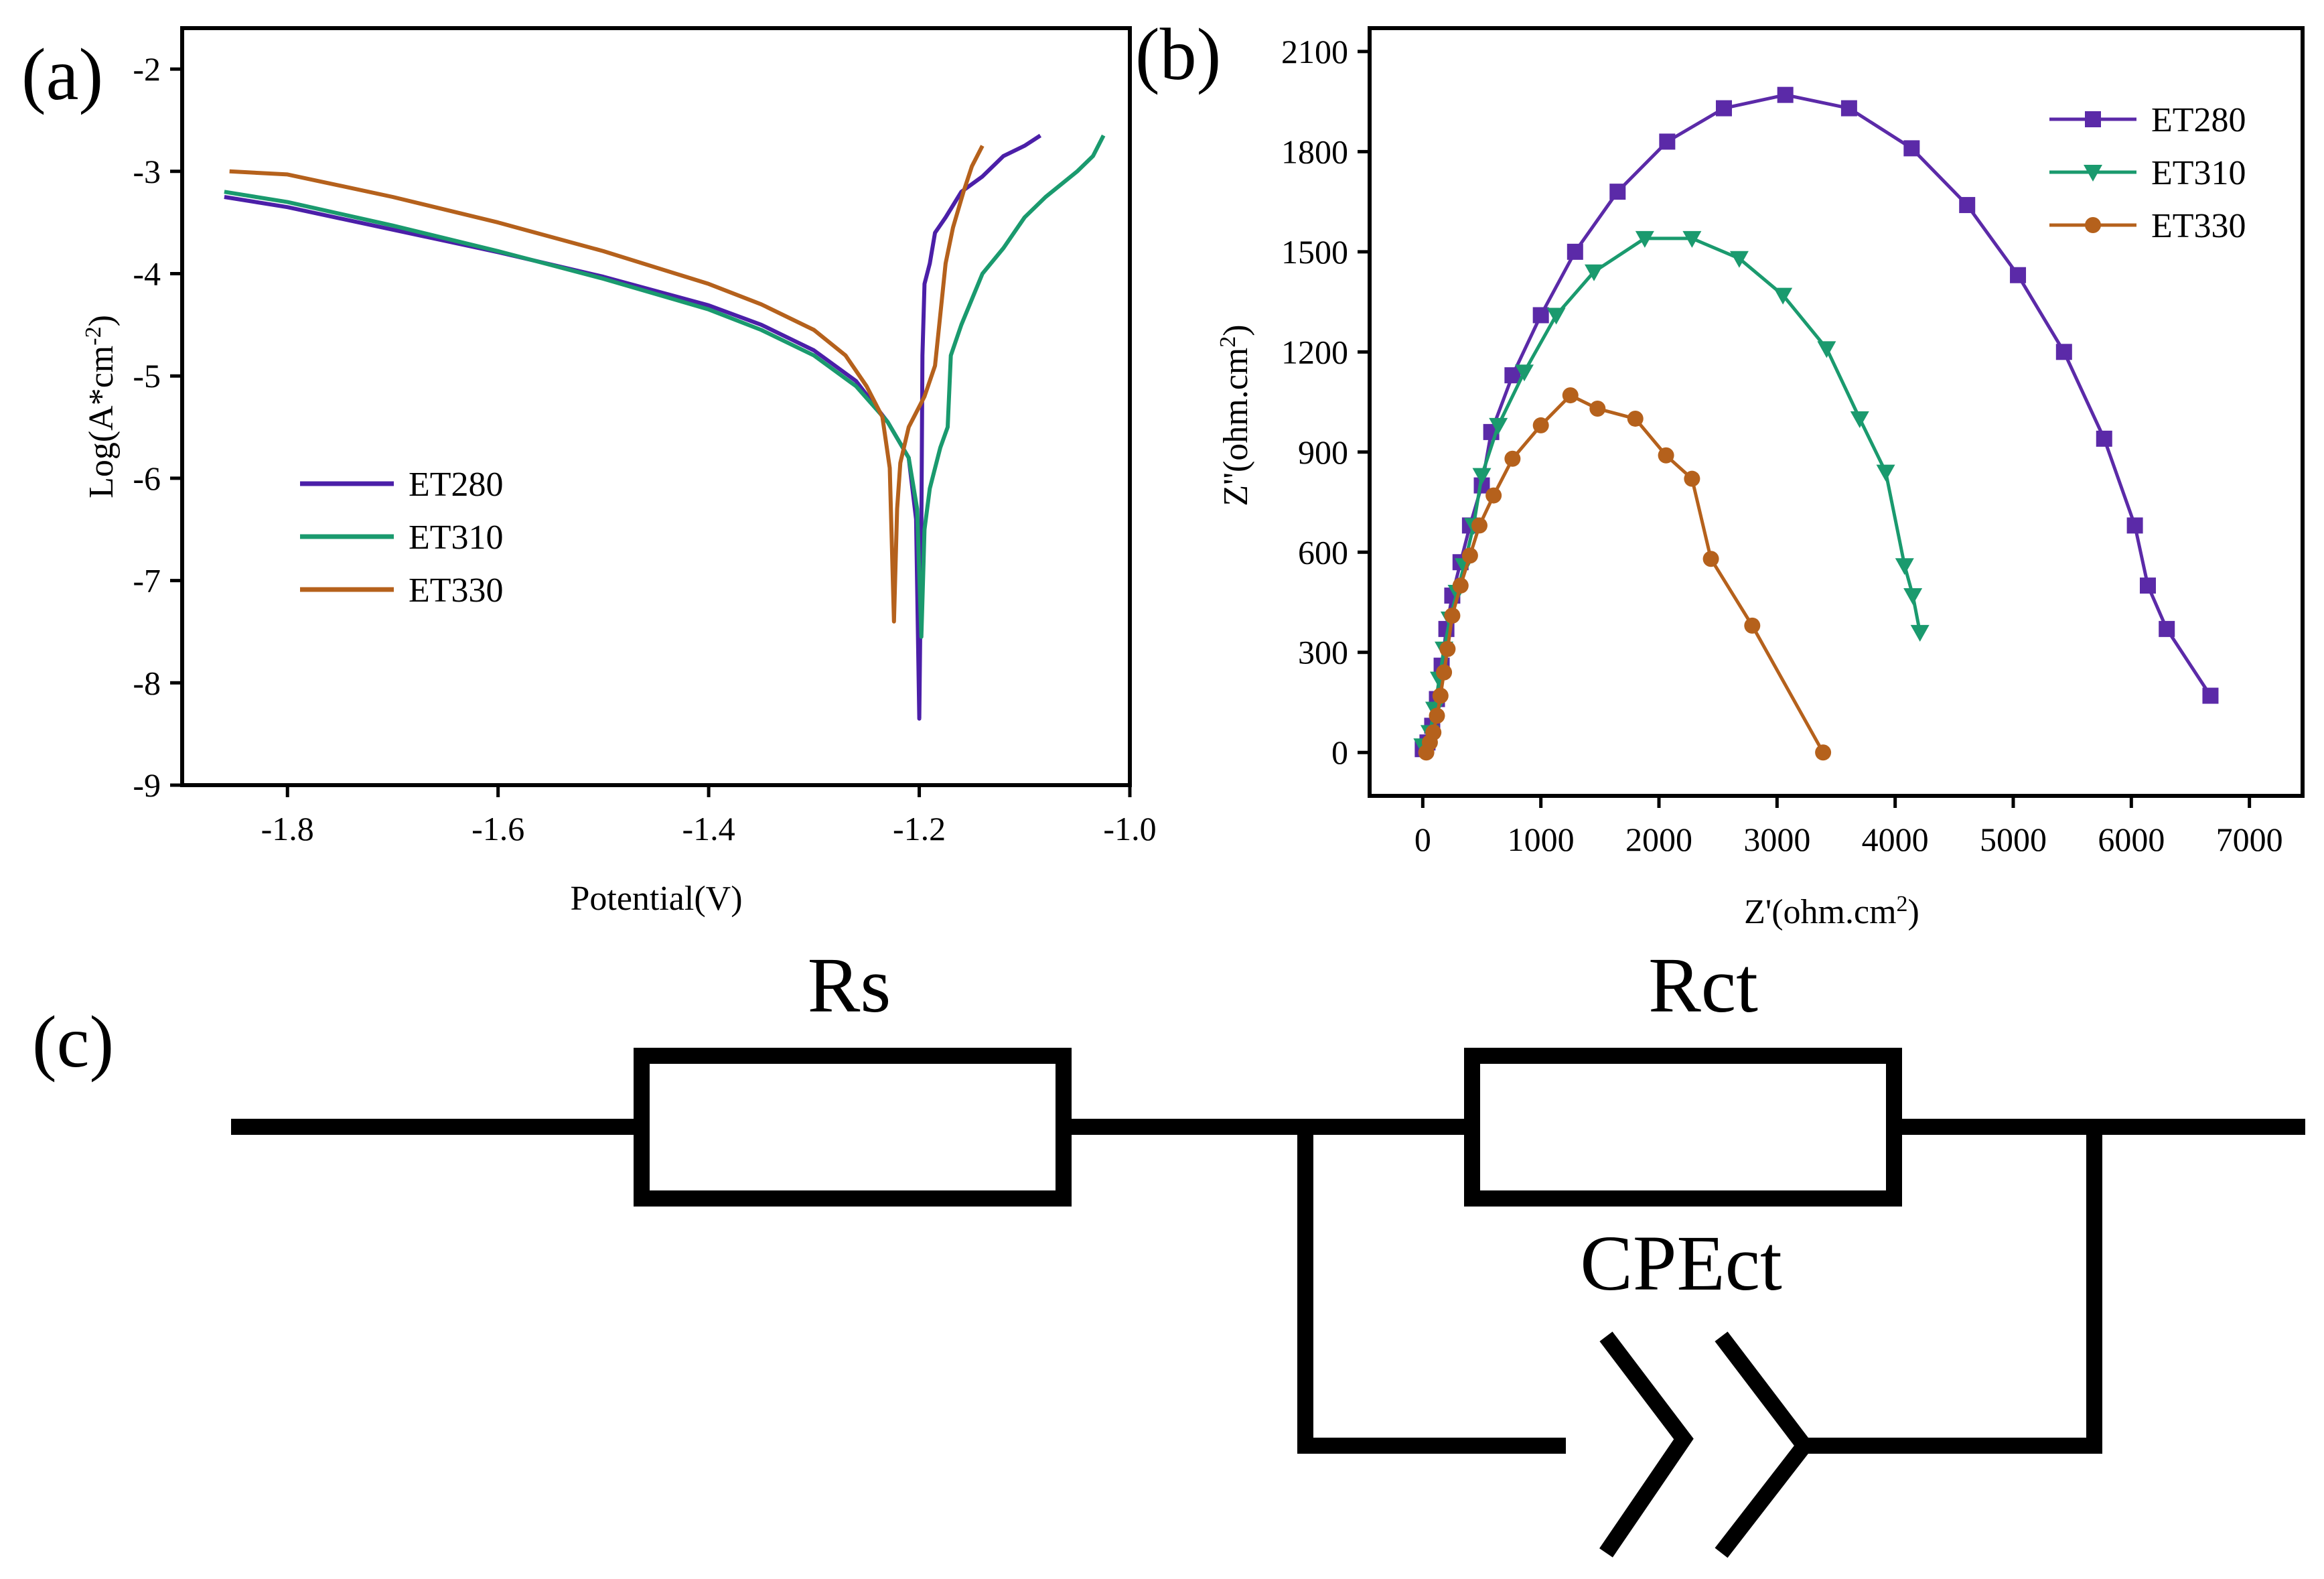  I want to click on panel-a-y-tick-label: -2, so click(147, 69).